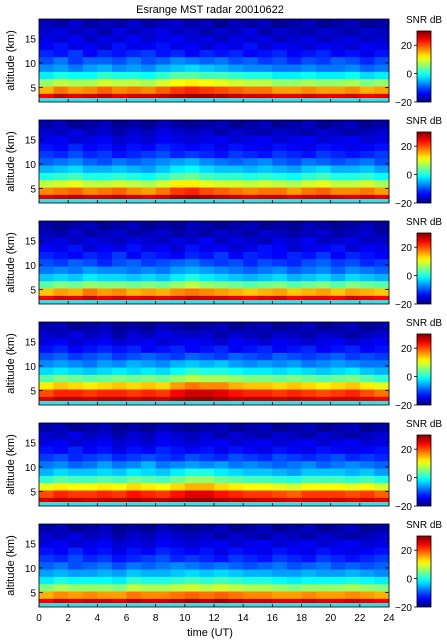 The image size is (447, 641). What do you see at coordinates (424, 20) in the screenshot?
I see `colorbar-label: SNR dB` at bounding box center [424, 20].